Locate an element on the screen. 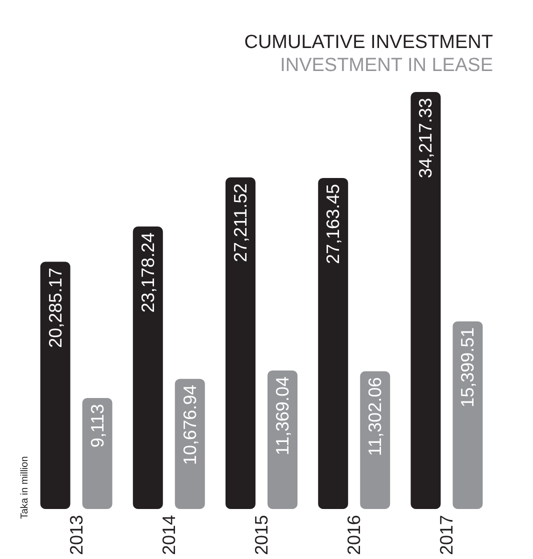 This screenshot has height=559, width=533. data-label: 34,217.33 is located at coordinates (426, 138).